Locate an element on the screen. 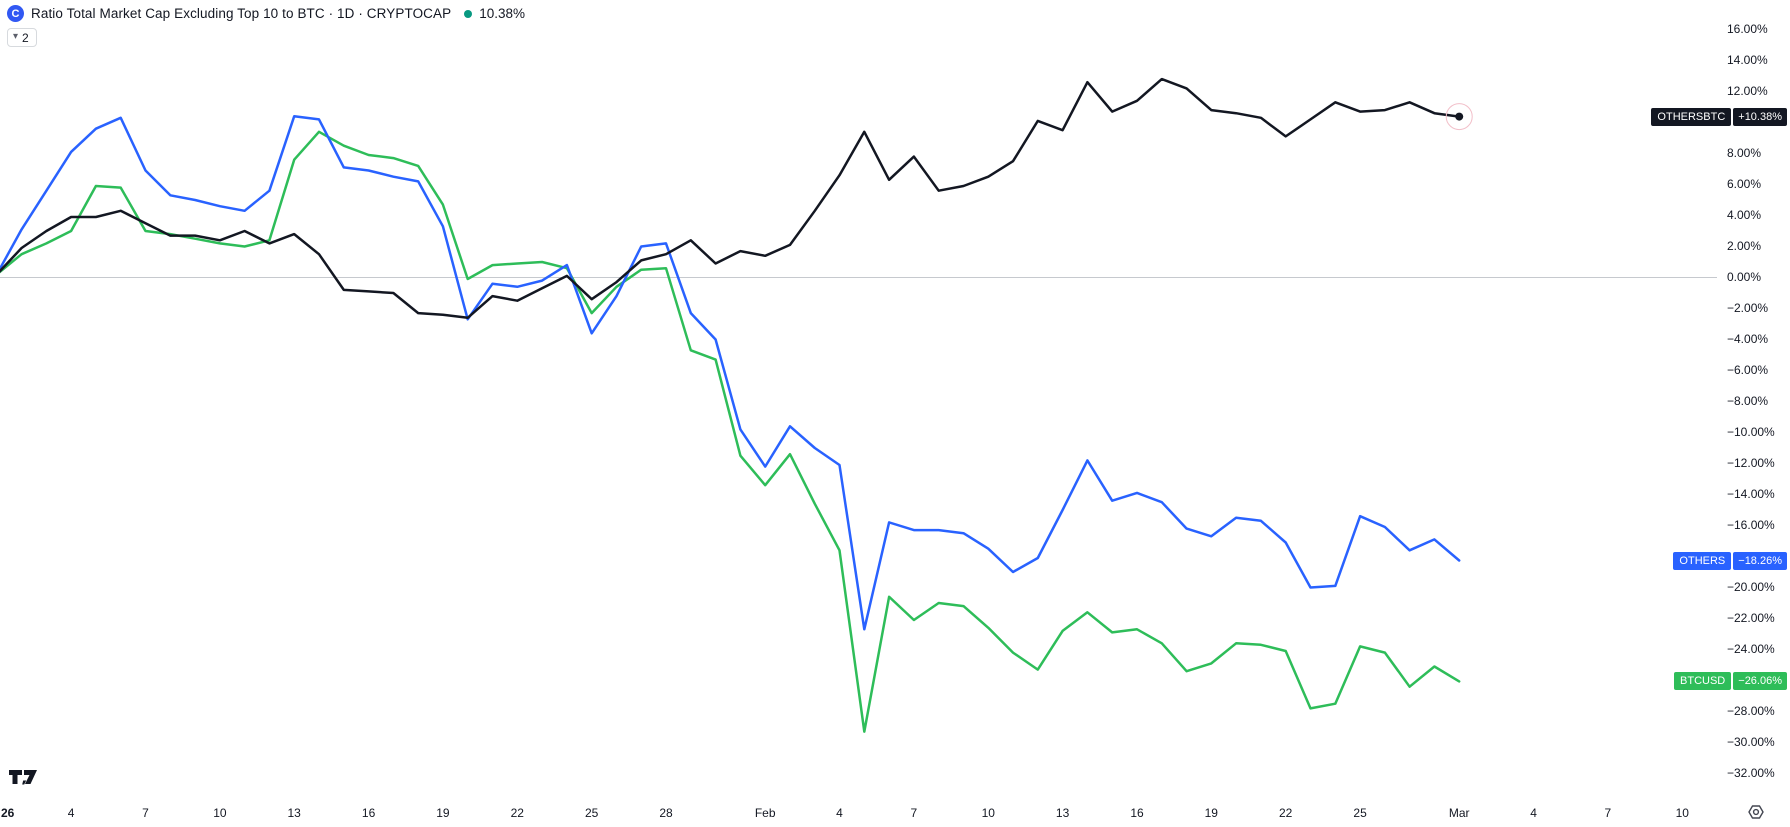 This screenshot has height=827, width=1790. price-tick-label: 16.00% is located at coordinates (1747, 29).